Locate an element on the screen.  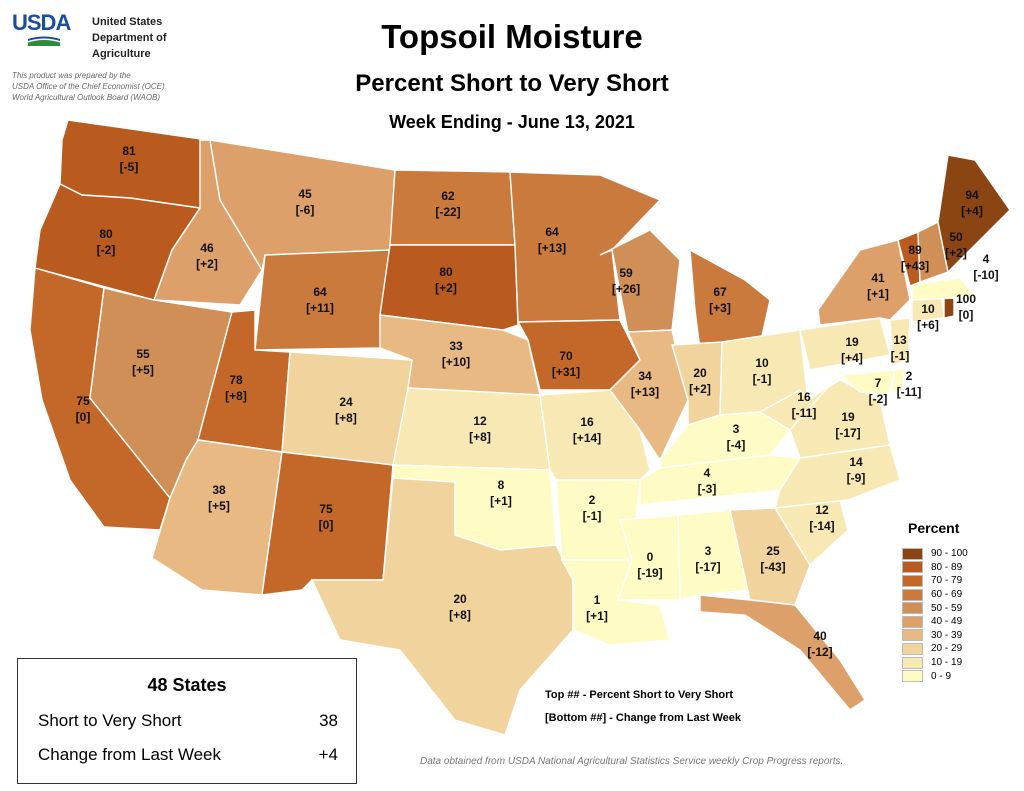
legend-row: 0 - 9 is located at coordinates (935, 676).